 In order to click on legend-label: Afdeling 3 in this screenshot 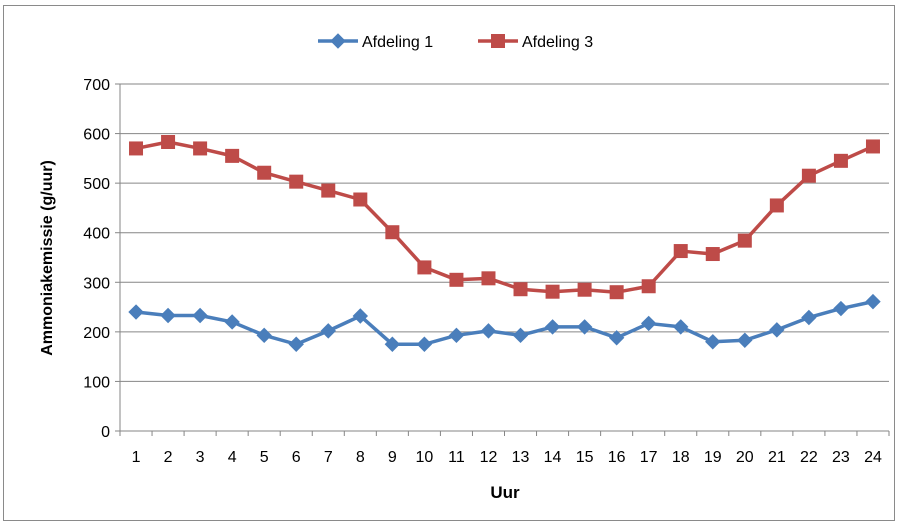, I will do `click(557, 42)`.